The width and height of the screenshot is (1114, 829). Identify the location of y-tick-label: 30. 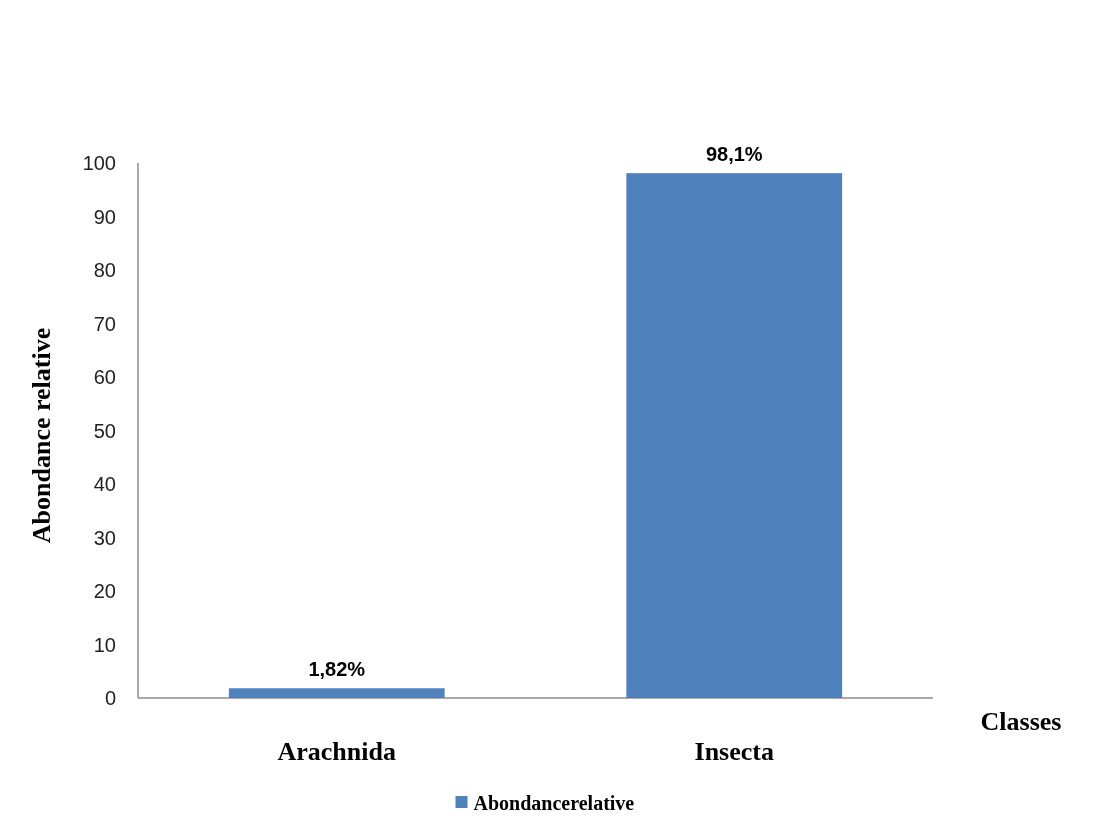
(104, 537).